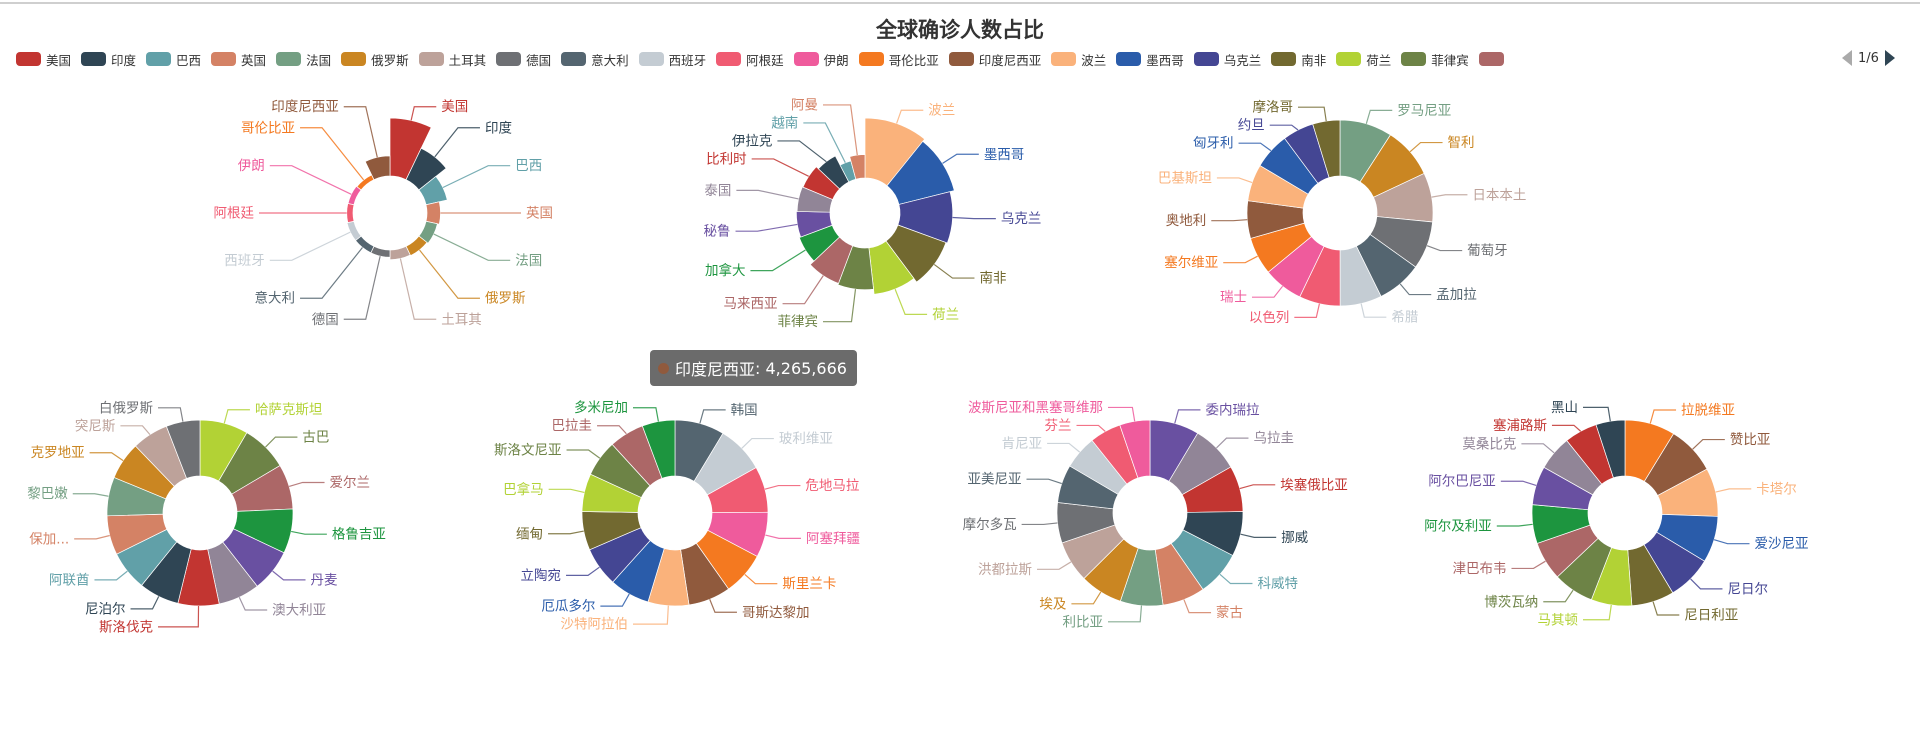  Describe the element at coordinates (1520, 425) in the screenshot. I see `slice-label: 塞浦路斯` at that location.